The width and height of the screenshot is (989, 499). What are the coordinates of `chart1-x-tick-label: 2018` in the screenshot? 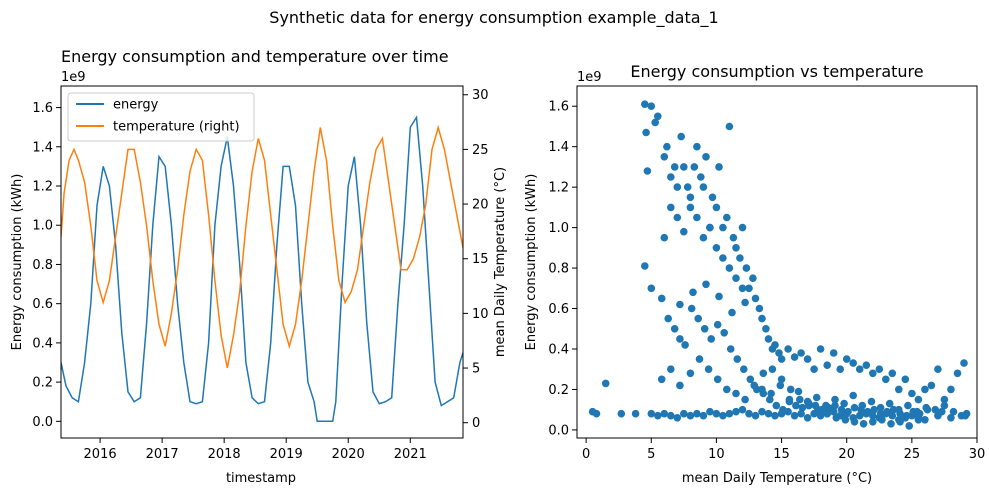 It's located at (224, 454).